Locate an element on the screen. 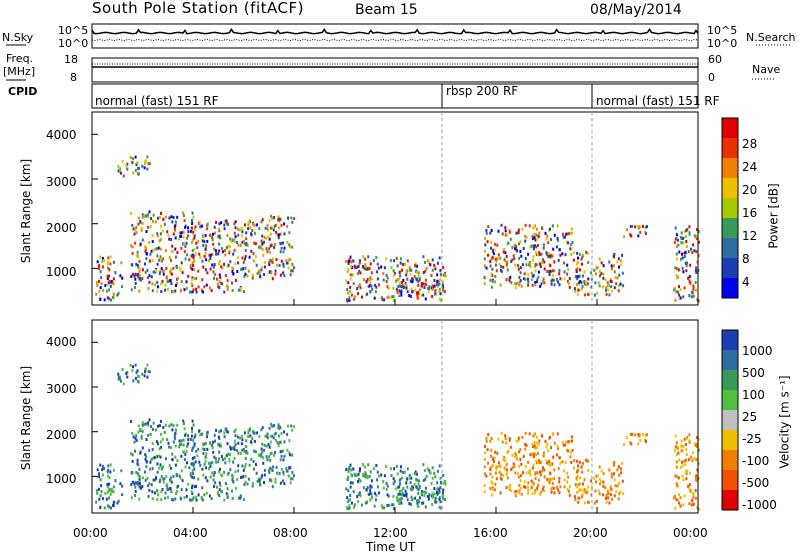 Image resolution: width=800 pixels, height=554 pixels. power-colorbar-swatch is located at coordinates (730, 188).